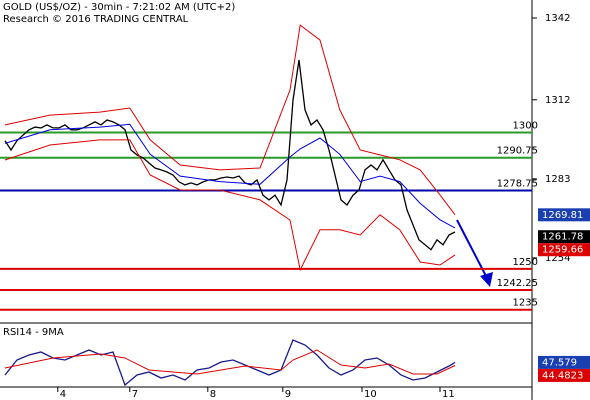 The image size is (590, 400). Describe the element at coordinates (370, 394) in the screenshot. I see `x-tick-label: 10` at that location.